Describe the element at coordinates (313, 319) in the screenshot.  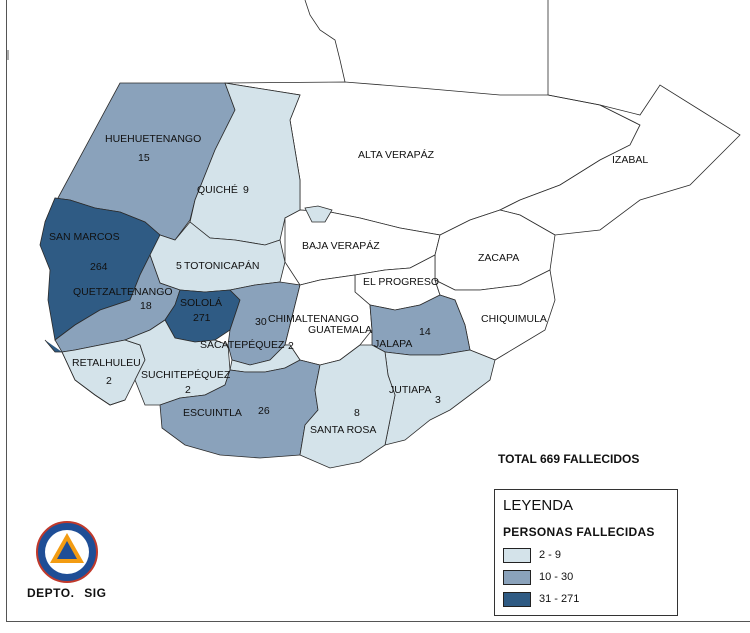
I see `department-label-chimaltenango: CHIMALTENANGO` at that location.